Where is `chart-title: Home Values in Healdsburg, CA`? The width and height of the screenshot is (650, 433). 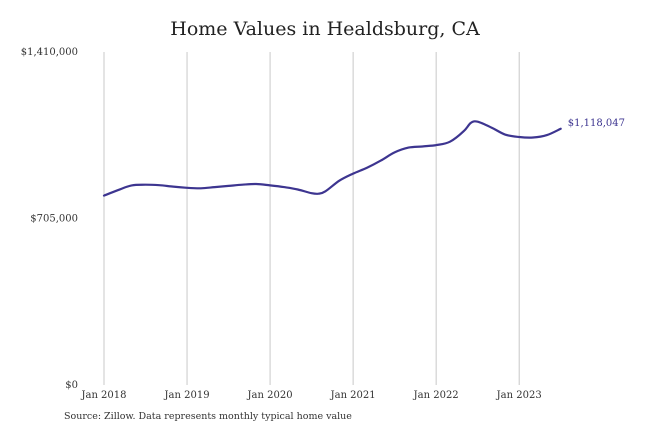
chart-title: Home Values in Healdsburg, CA is located at coordinates (325, 29).